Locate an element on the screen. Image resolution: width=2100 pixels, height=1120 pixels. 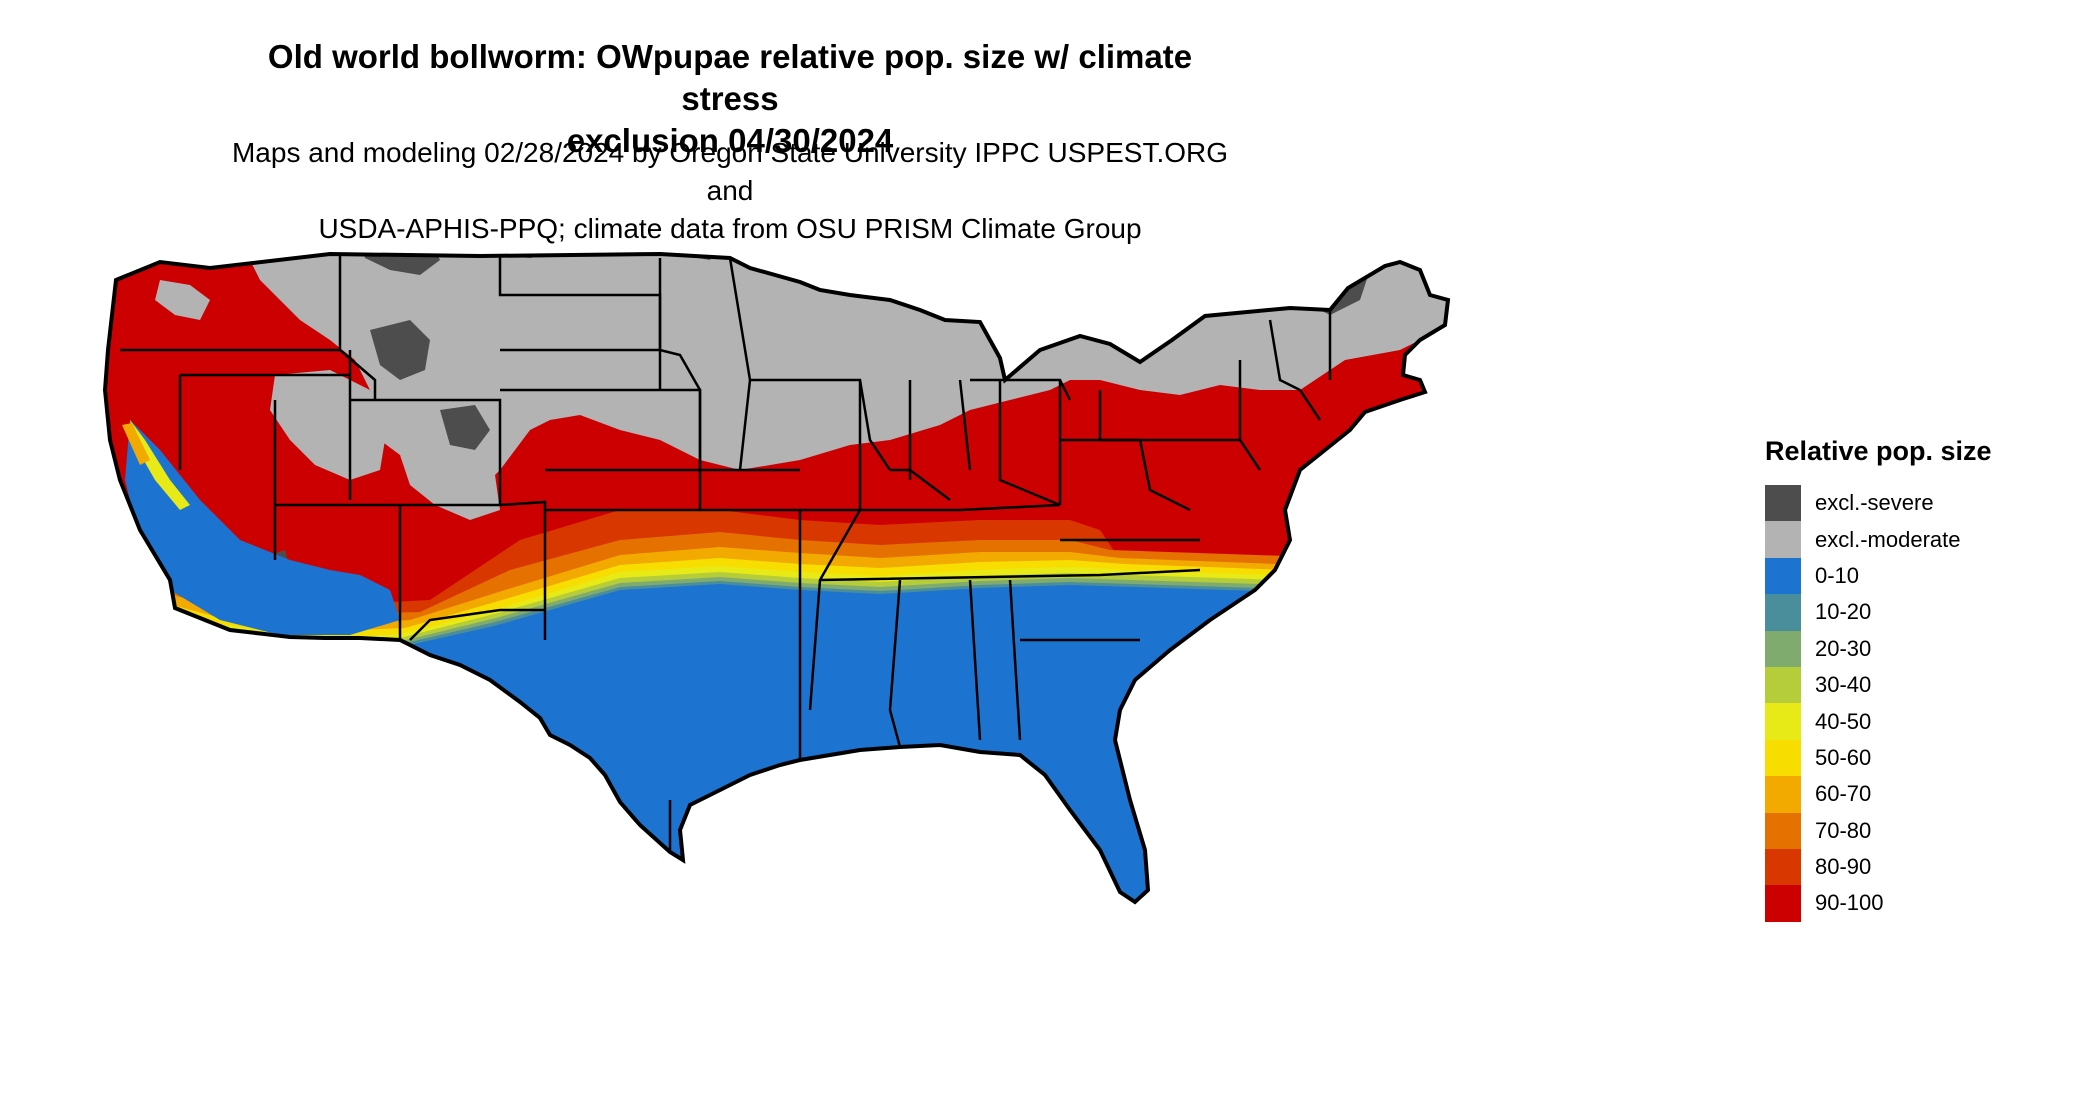
legend-label: excl.-moderate is located at coordinates (1888, 539).